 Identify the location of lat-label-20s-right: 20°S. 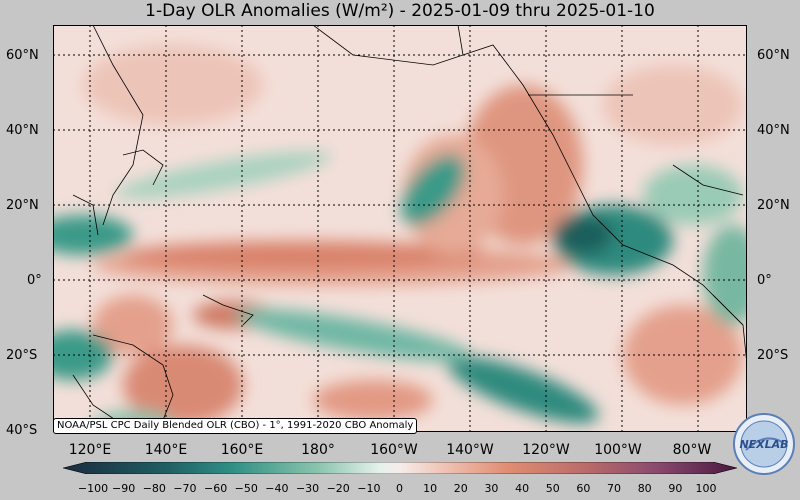
(773, 355).